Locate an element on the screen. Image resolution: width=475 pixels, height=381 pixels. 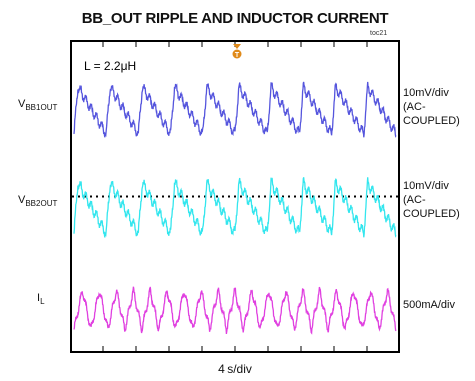
trace-vbb1out is located at coordinates (235, 109).